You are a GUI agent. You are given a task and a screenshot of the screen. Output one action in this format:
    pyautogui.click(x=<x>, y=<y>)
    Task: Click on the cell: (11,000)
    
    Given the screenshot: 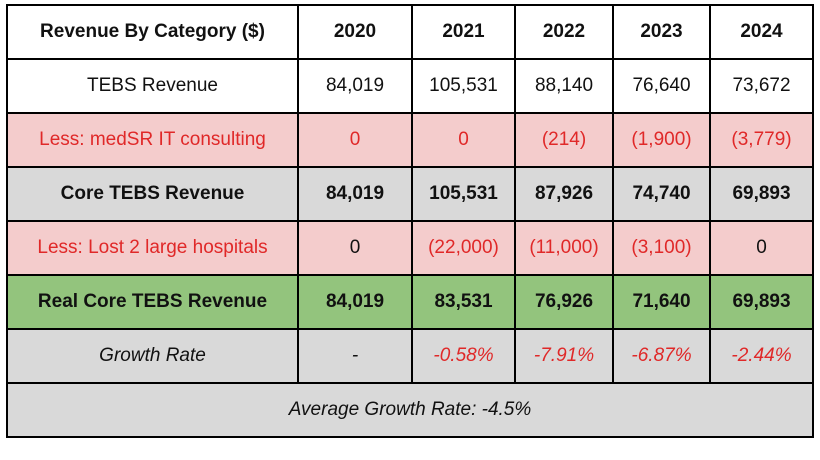 What is the action you would take?
    pyautogui.click(x=564, y=248)
    